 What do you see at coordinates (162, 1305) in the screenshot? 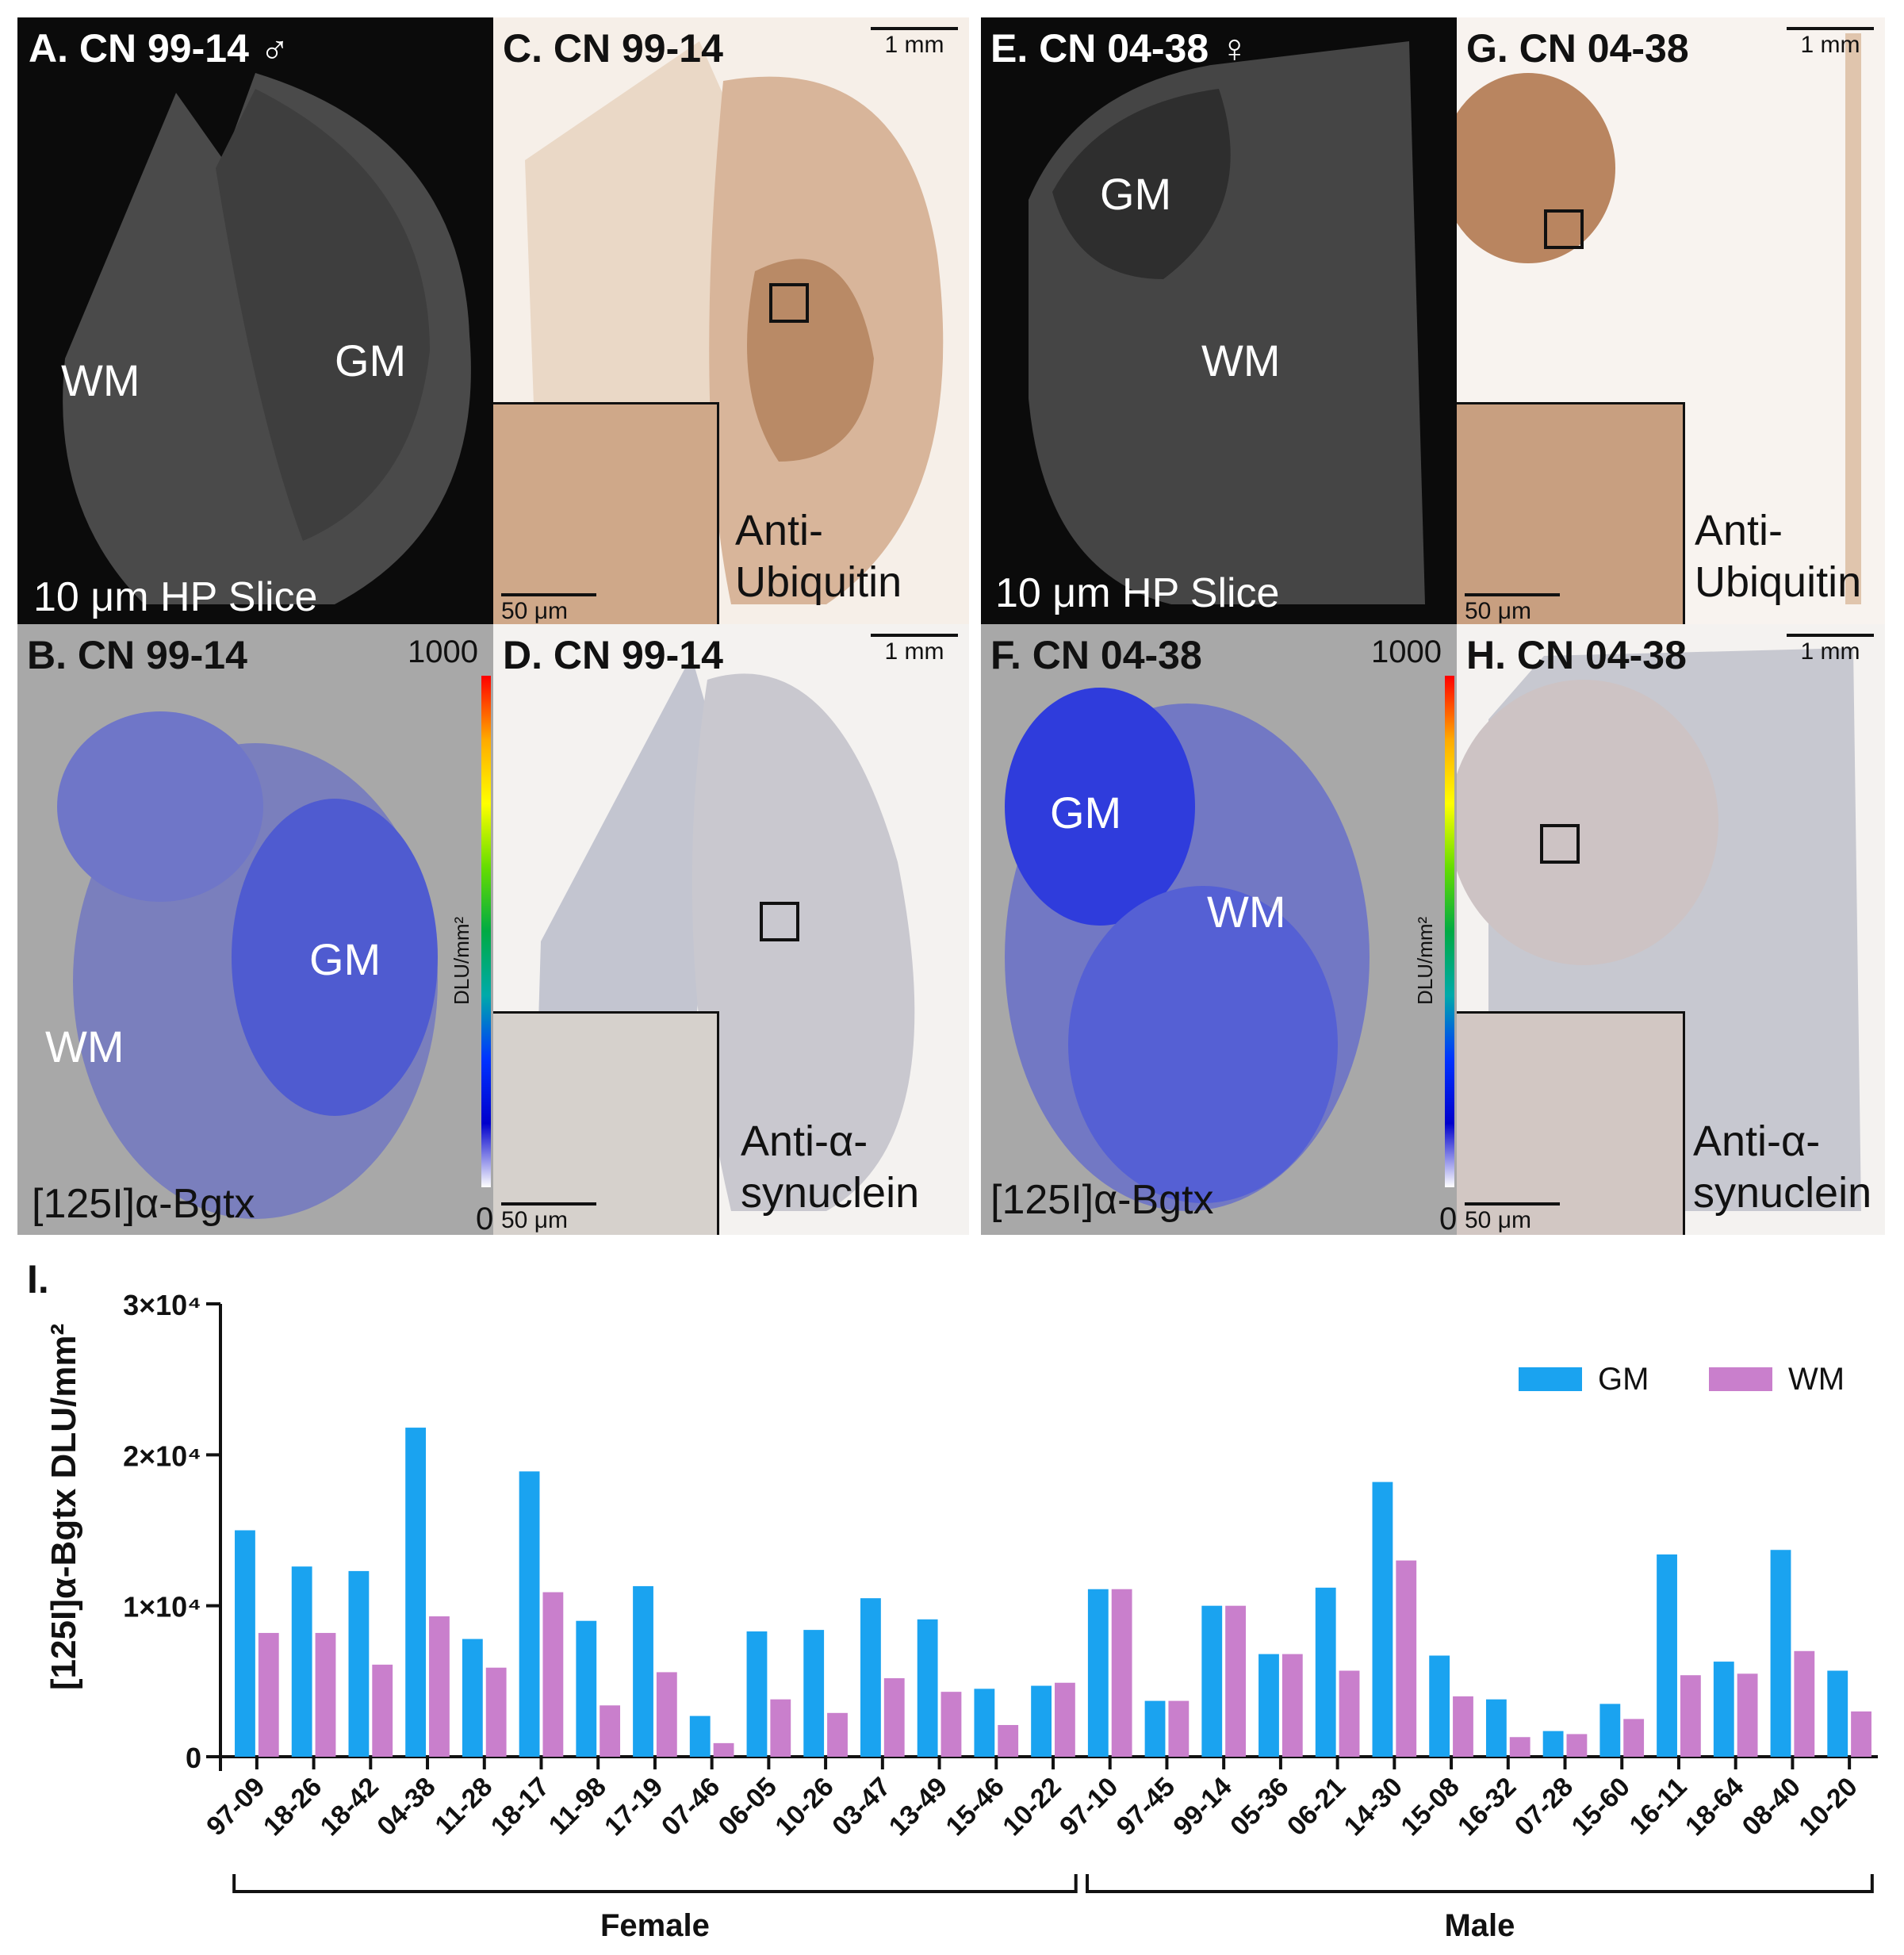
I see `y-tick-label: 3×10⁴` at bounding box center [162, 1305].